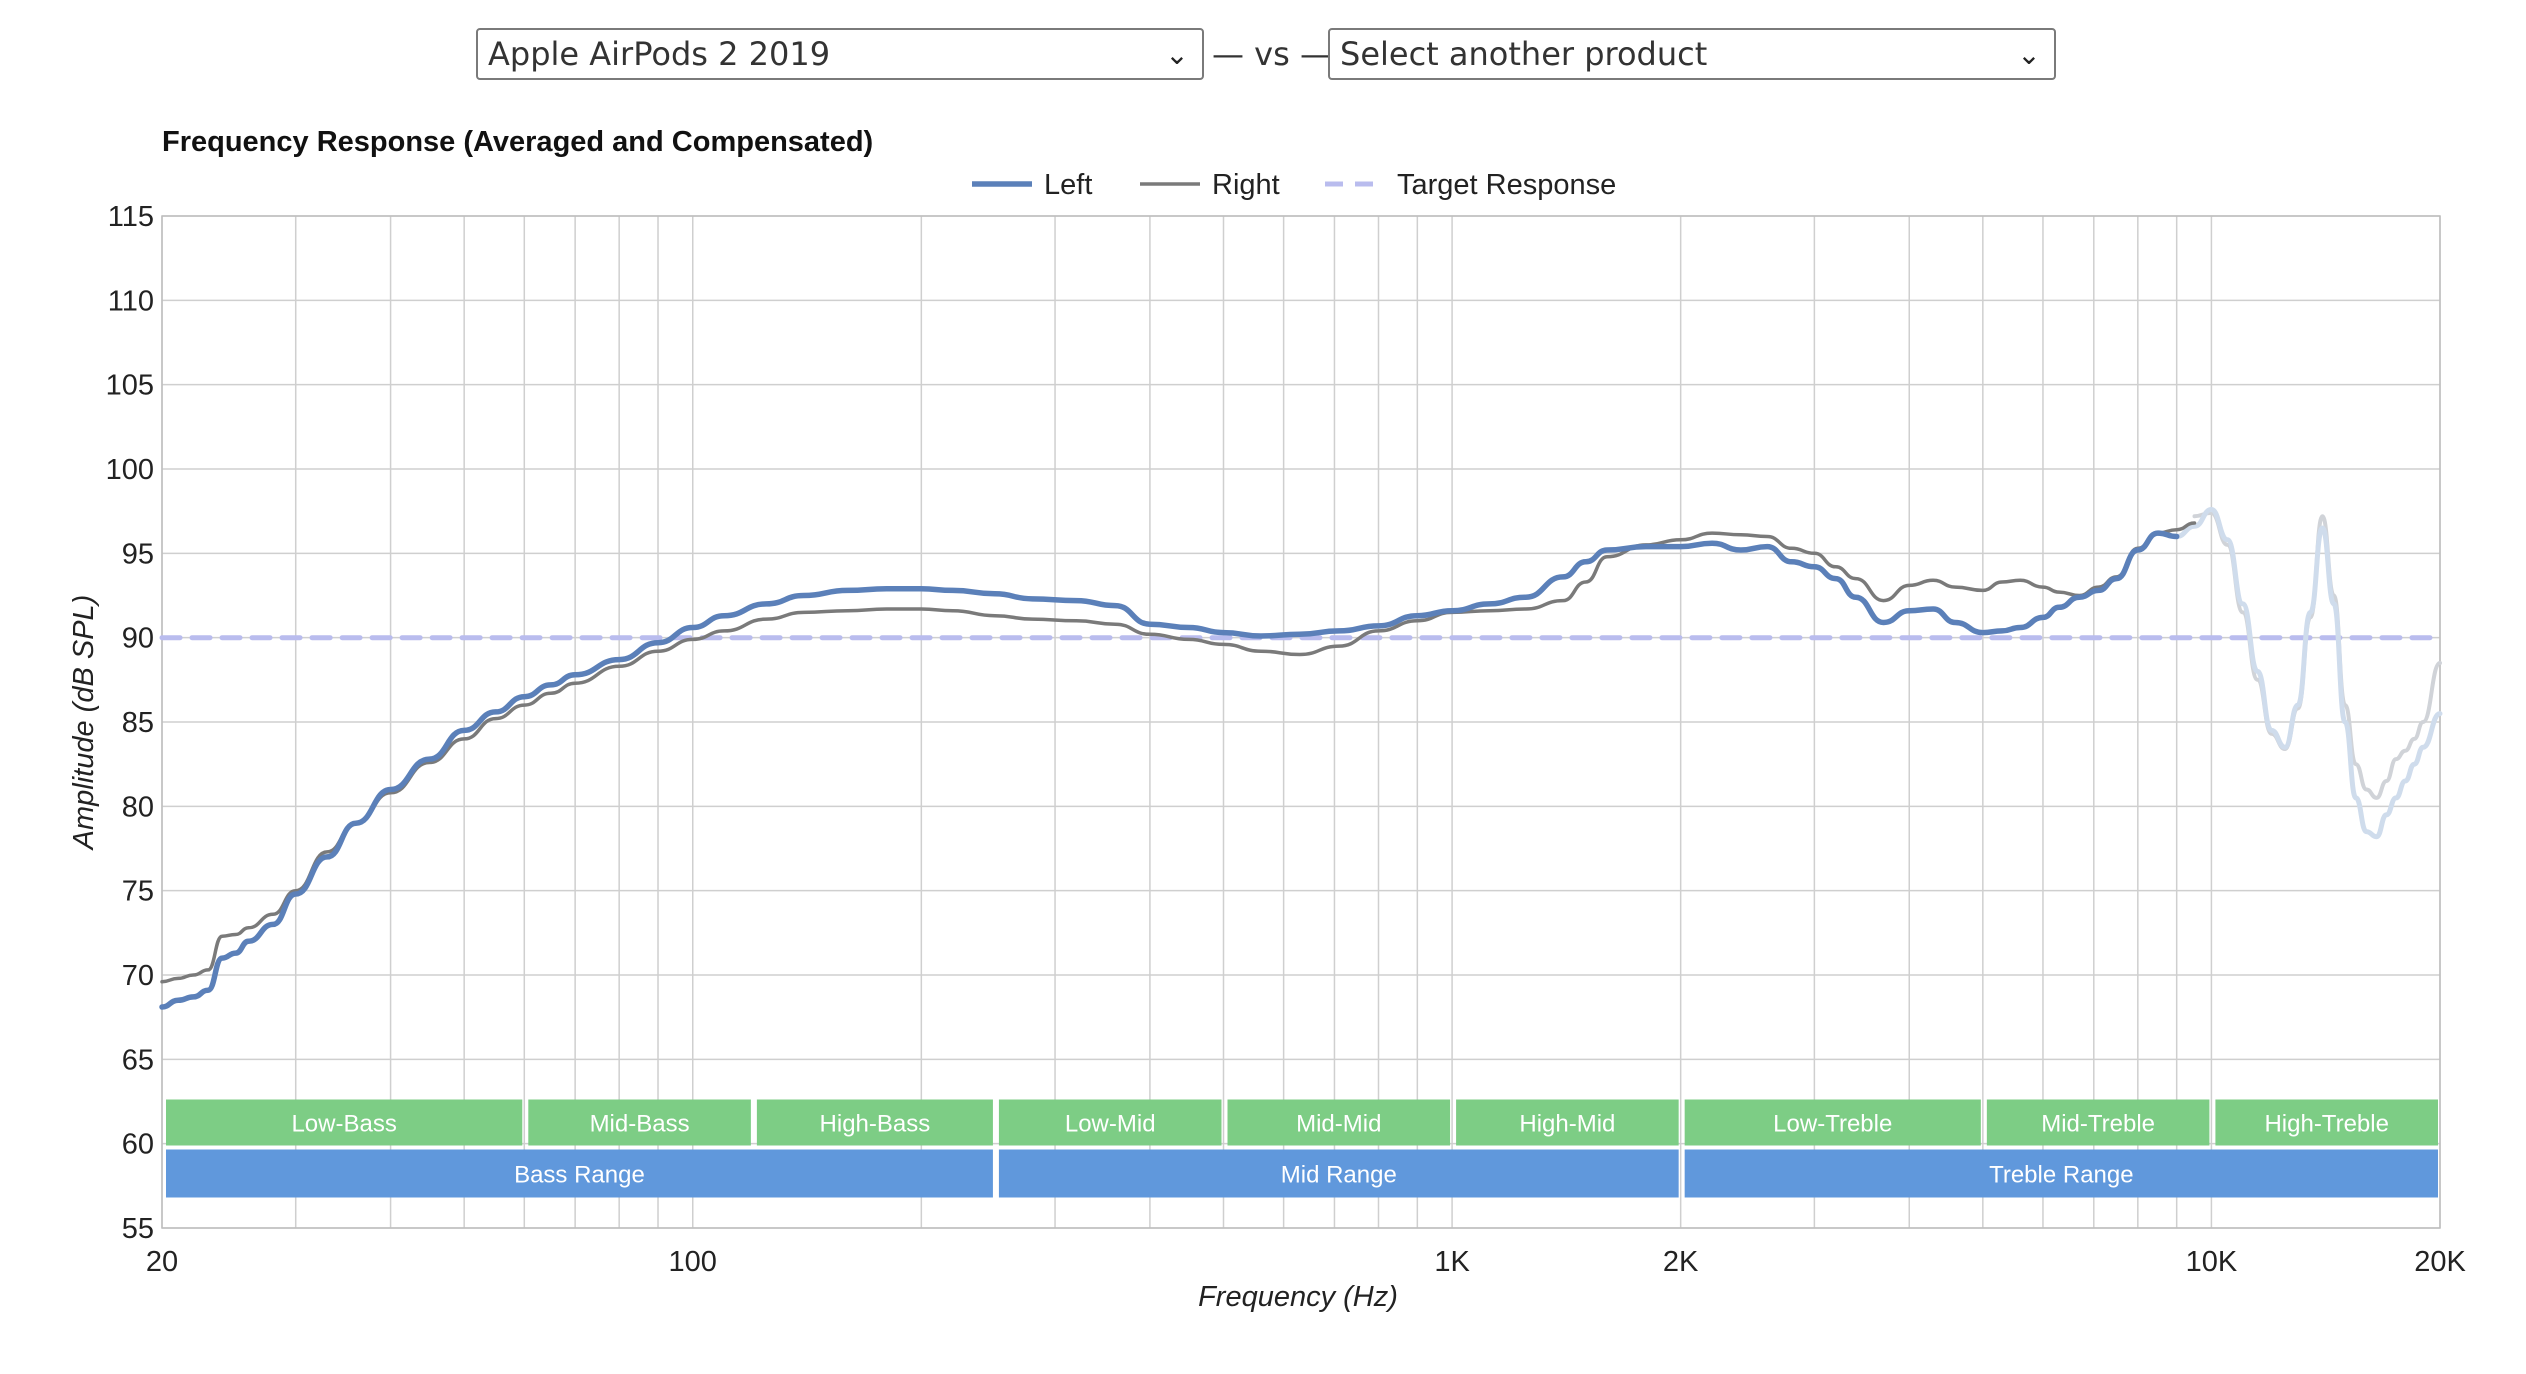  I want to click on x-tick-label: 20, so click(162, 1262).